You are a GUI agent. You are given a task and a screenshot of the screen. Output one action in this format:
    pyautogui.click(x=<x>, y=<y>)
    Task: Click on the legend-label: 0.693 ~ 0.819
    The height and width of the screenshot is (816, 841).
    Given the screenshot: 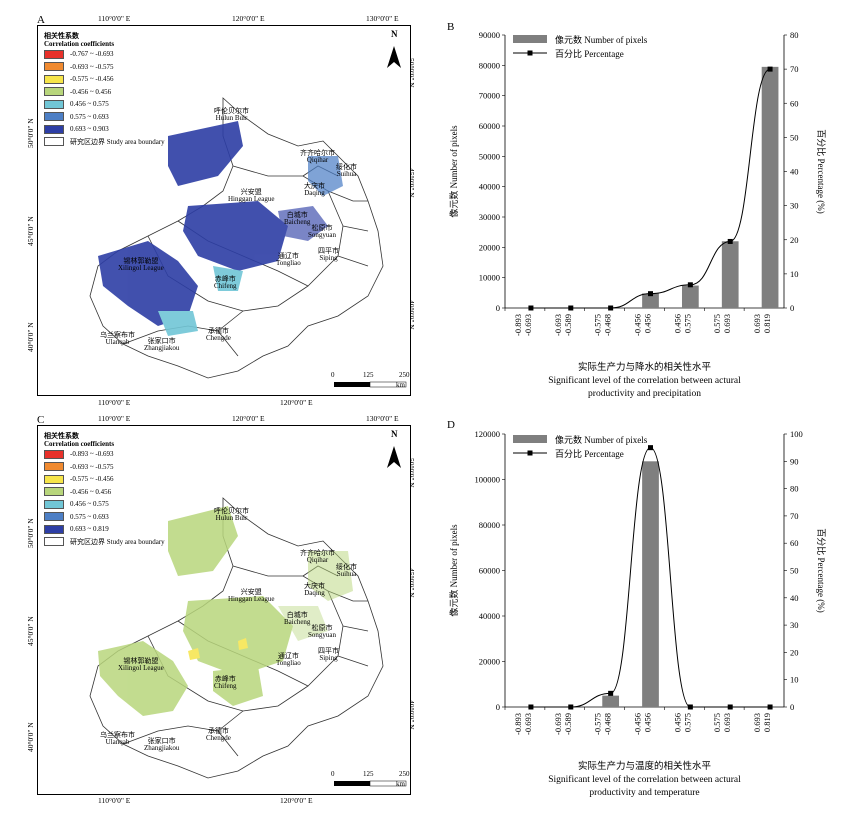 What is the action you would take?
    pyautogui.click(x=89, y=529)
    